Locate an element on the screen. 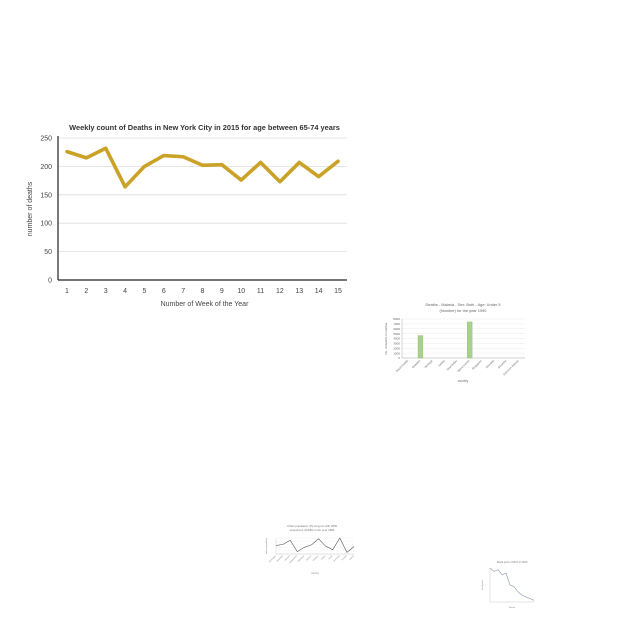 This screenshot has width=640, height=640. x-tick-label: Sierra Leone is located at coordinates (463, 366).